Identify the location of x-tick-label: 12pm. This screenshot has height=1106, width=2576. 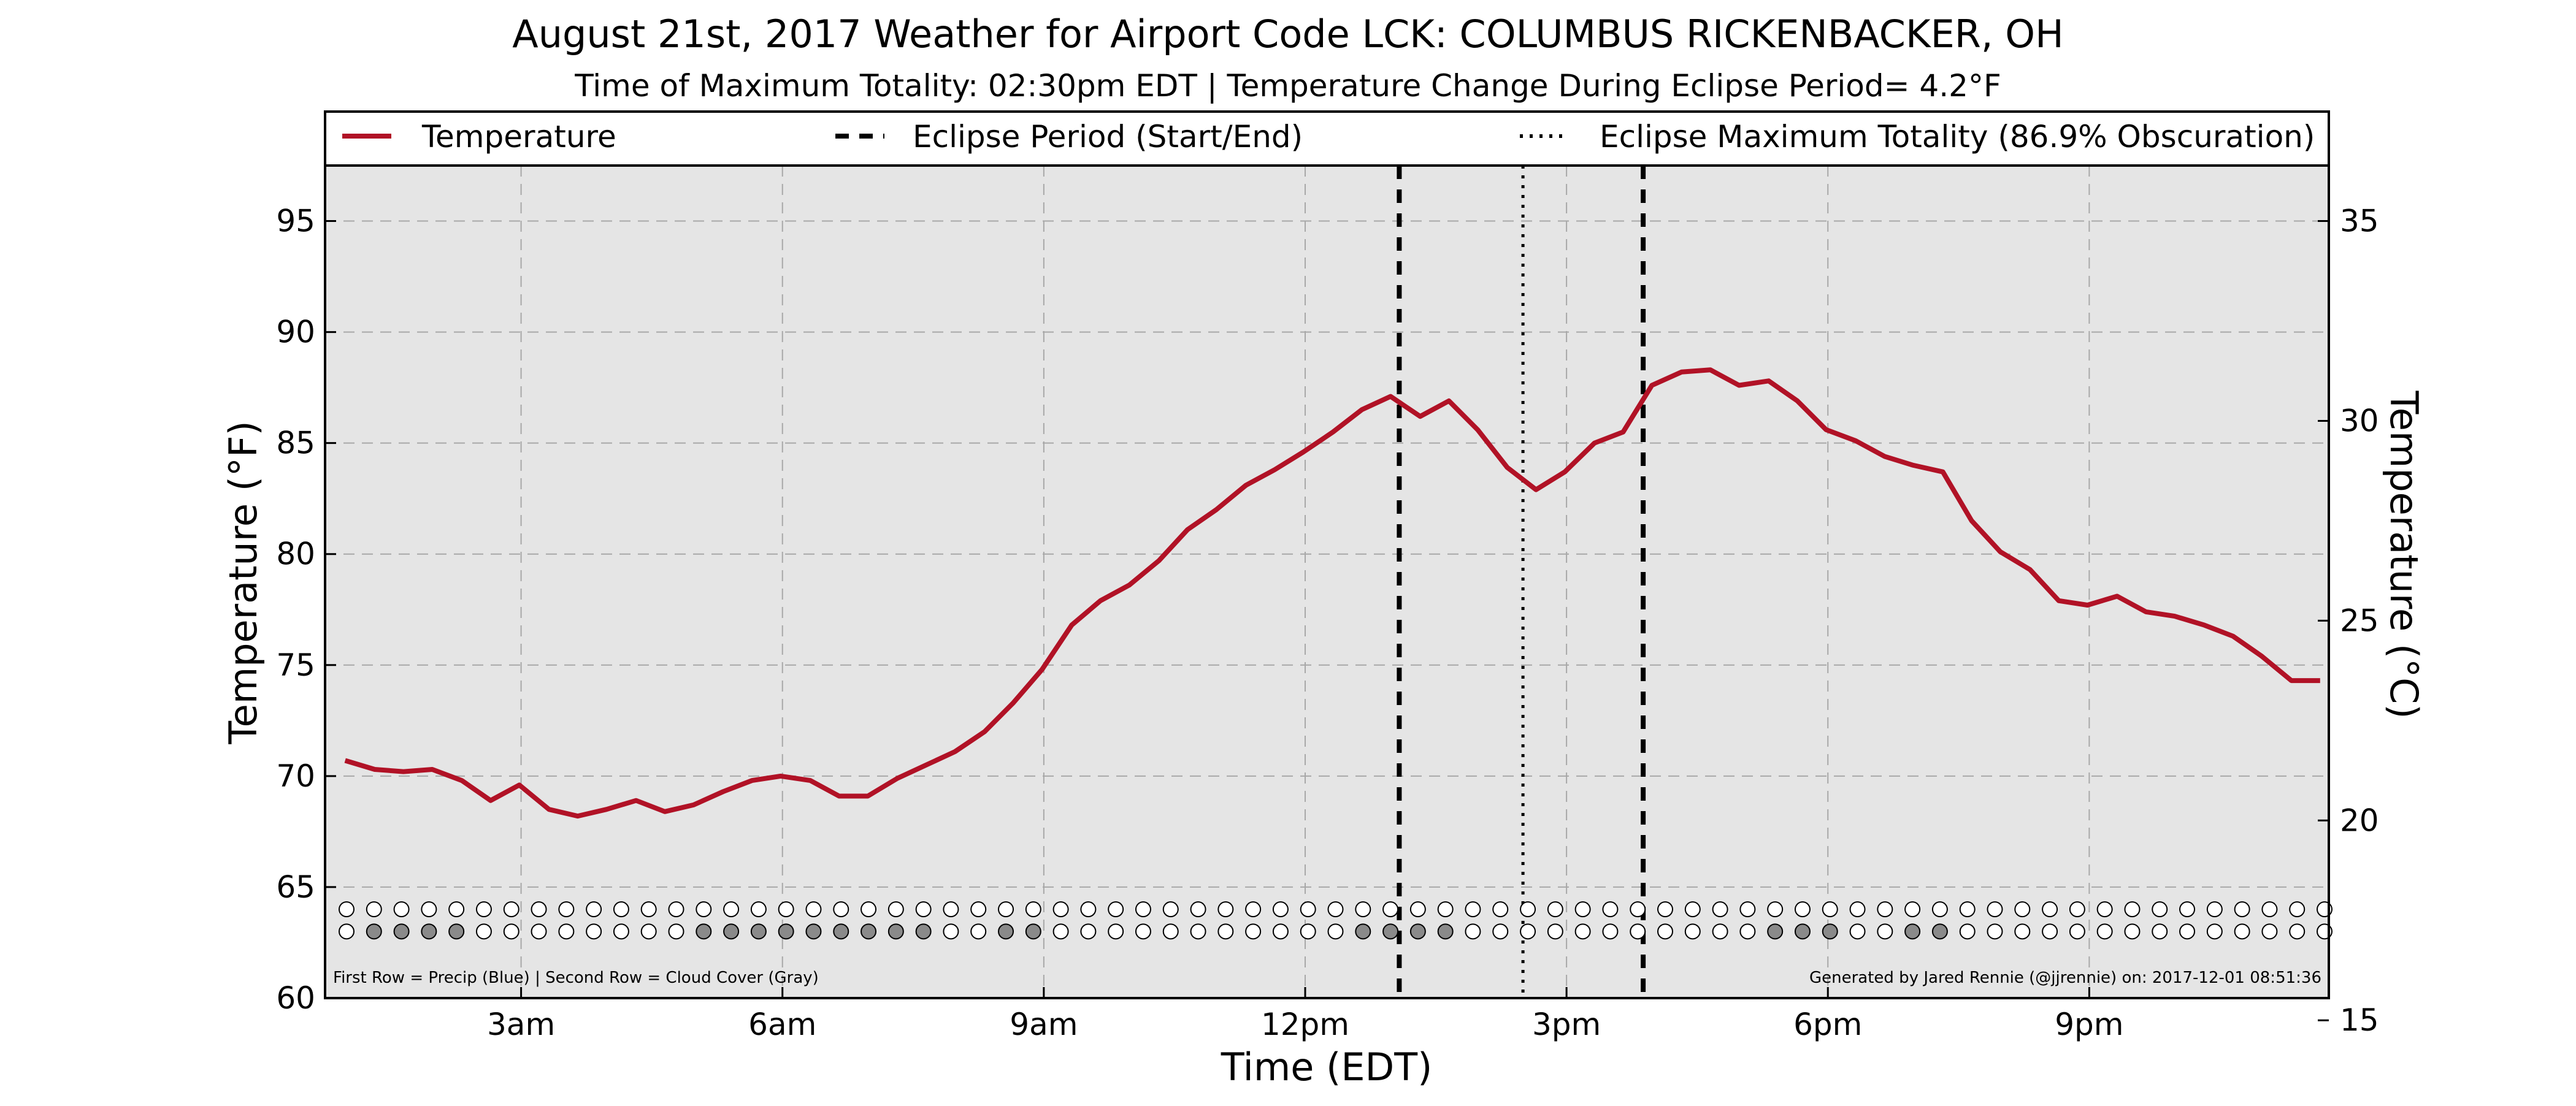
(1305, 1024).